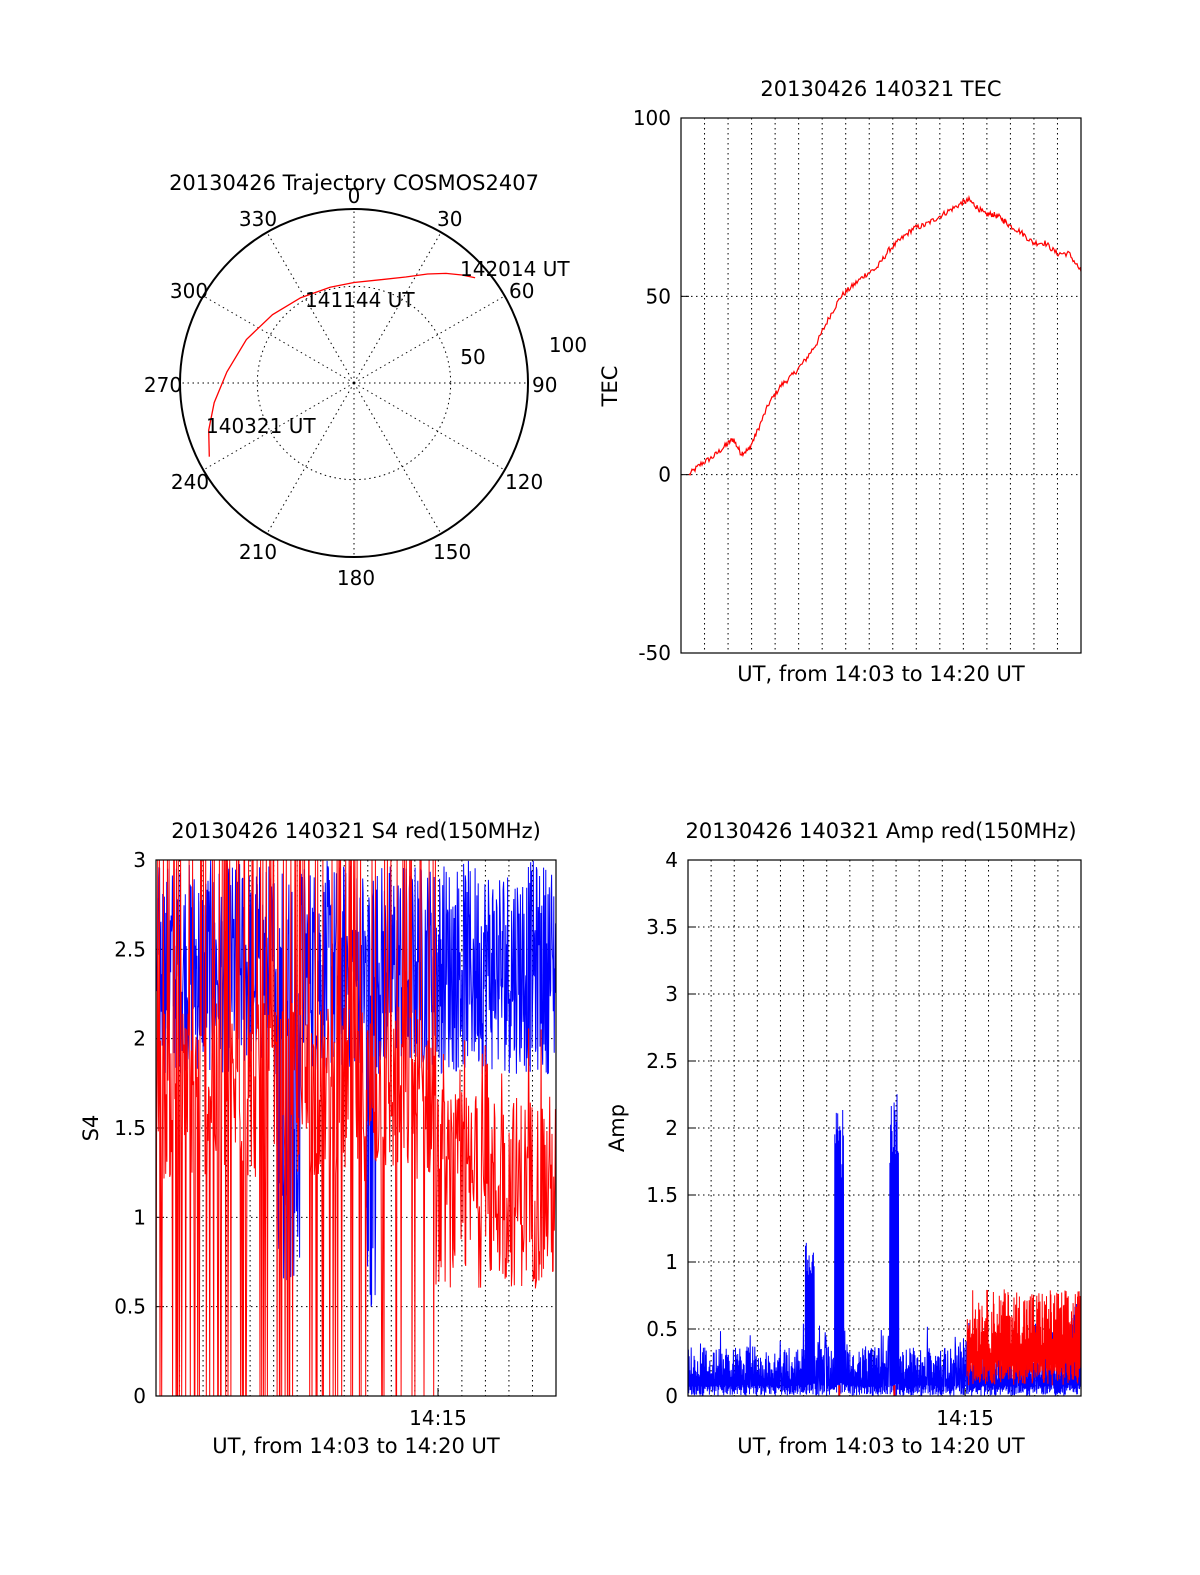 This screenshot has width=1200, height=1575. Describe the element at coordinates (662, 1329) in the screenshot. I see `amp-ytick-label: 0.5` at that location.